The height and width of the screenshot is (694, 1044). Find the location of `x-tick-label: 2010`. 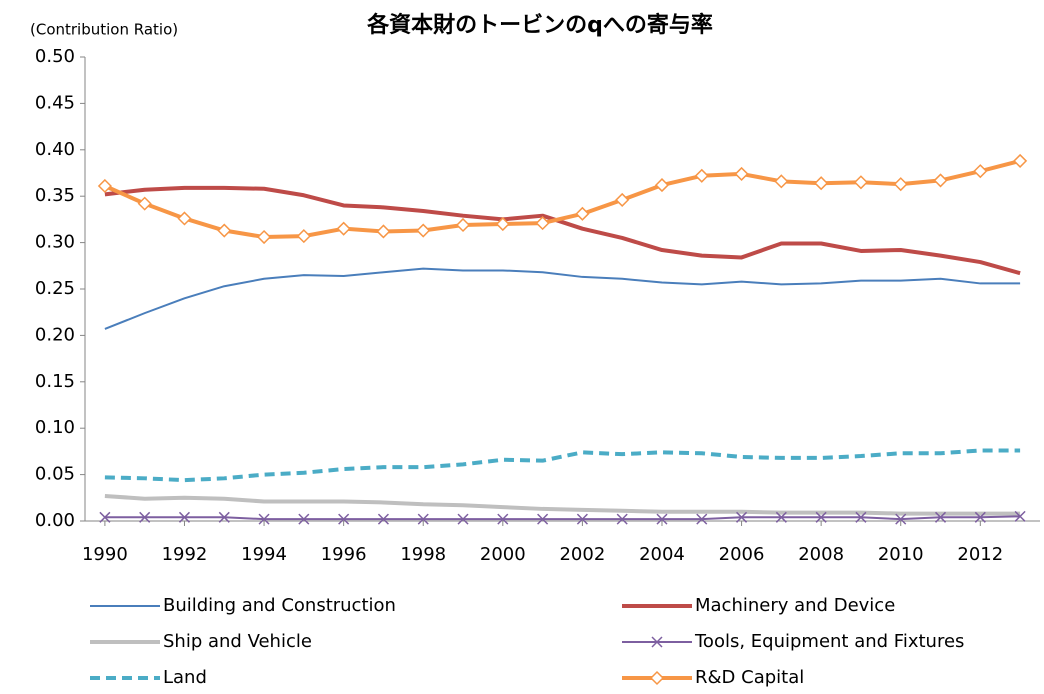

x-tick-label: 2010 is located at coordinates (901, 554).